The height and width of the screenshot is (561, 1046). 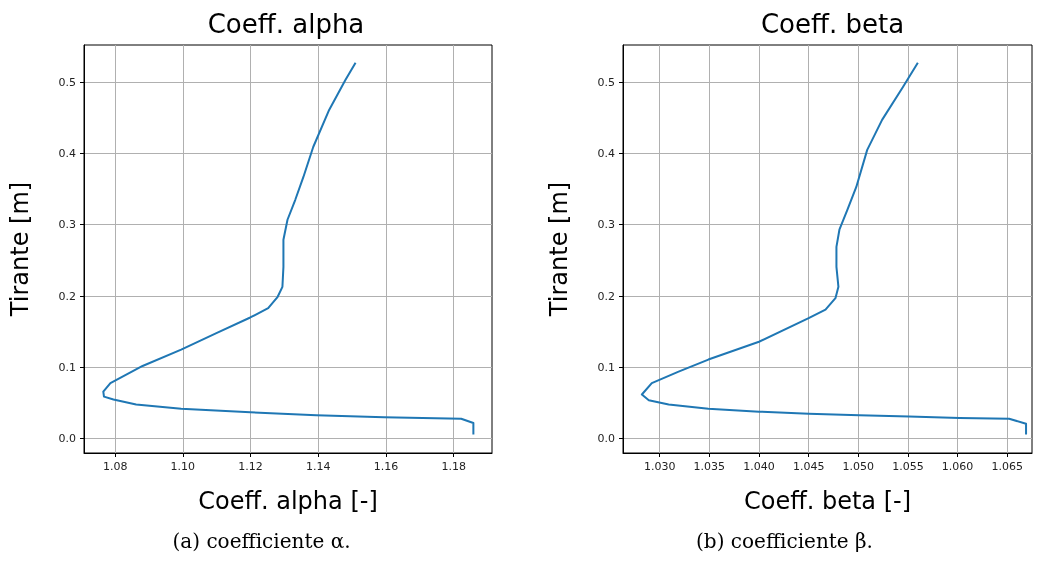 I want to click on x-axis-title: Coeff. beta [-], so click(x=827, y=501).